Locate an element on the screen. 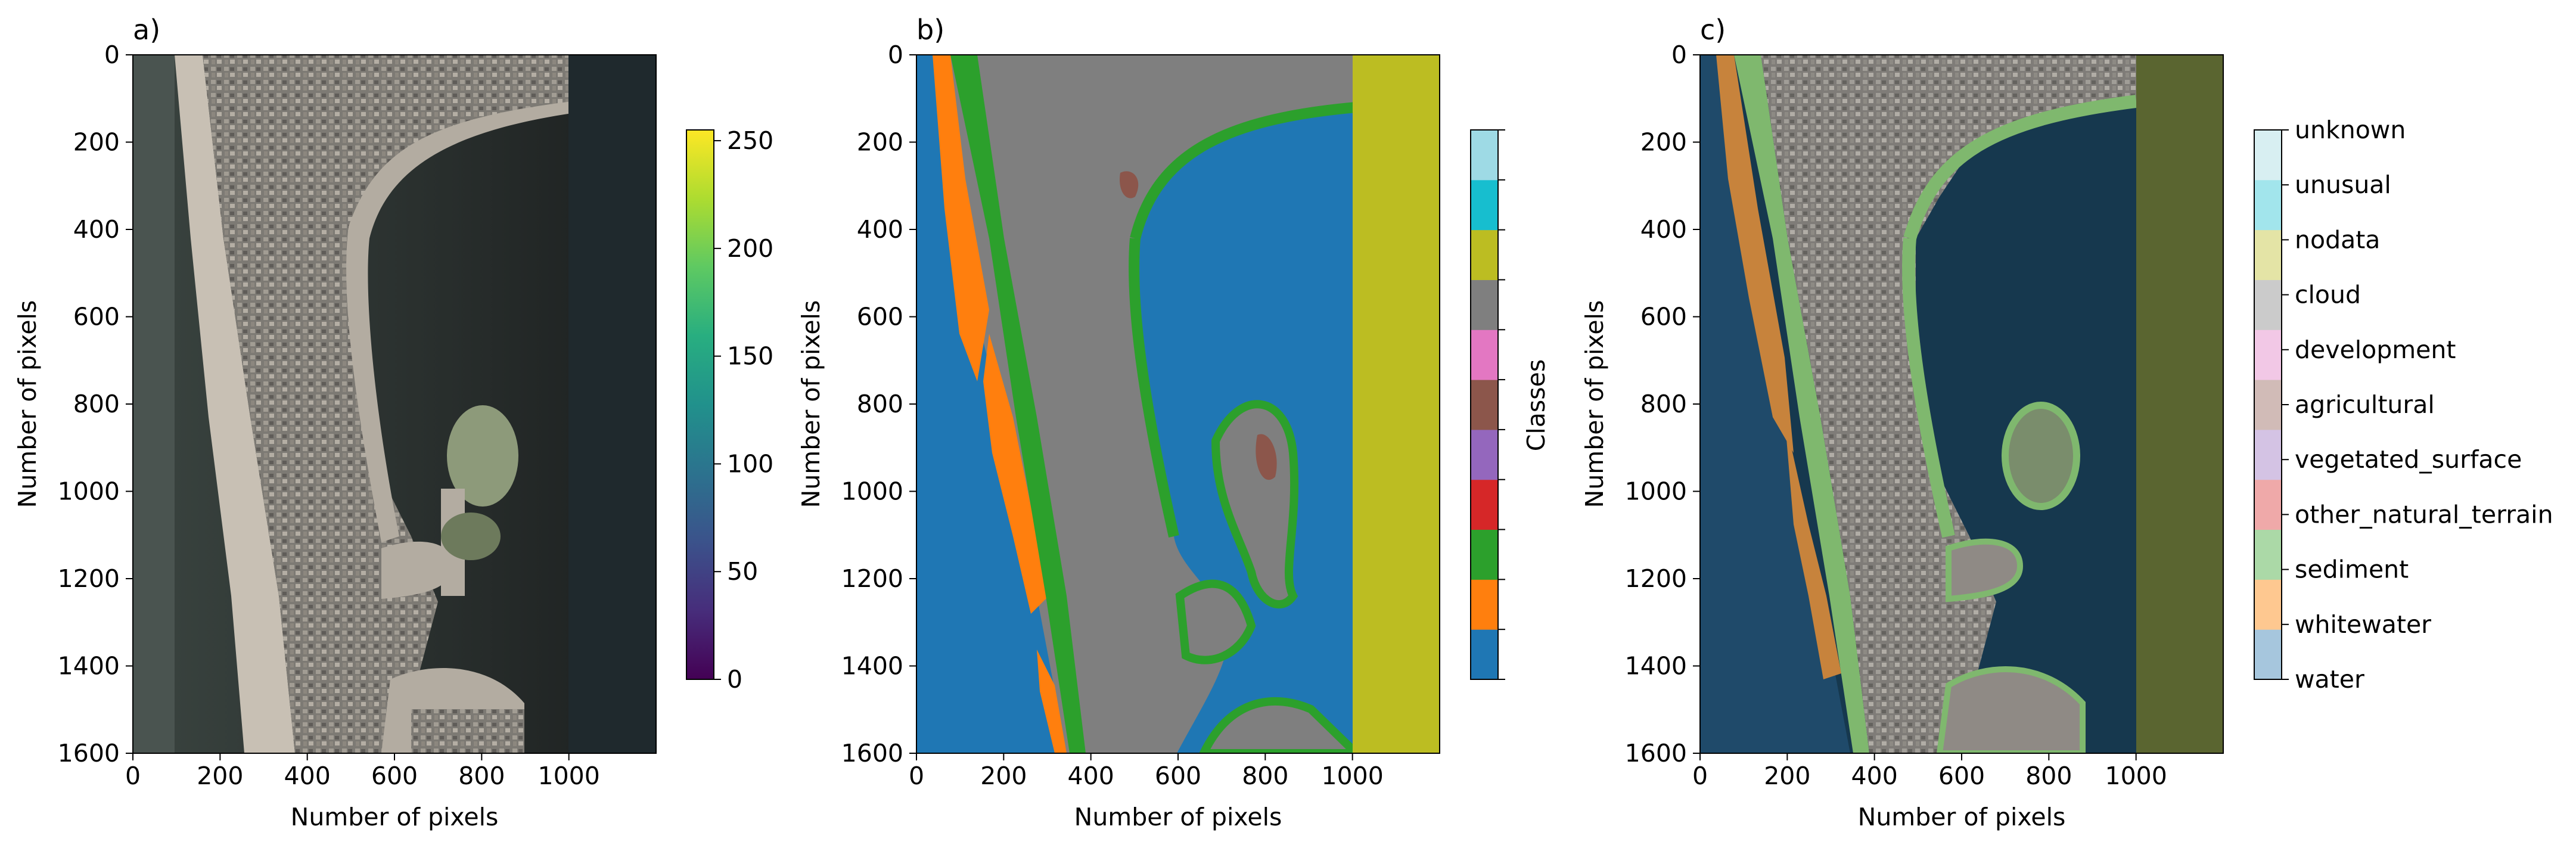 This screenshot has height=848, width=2576. class-label: unknown is located at coordinates (2350, 130).